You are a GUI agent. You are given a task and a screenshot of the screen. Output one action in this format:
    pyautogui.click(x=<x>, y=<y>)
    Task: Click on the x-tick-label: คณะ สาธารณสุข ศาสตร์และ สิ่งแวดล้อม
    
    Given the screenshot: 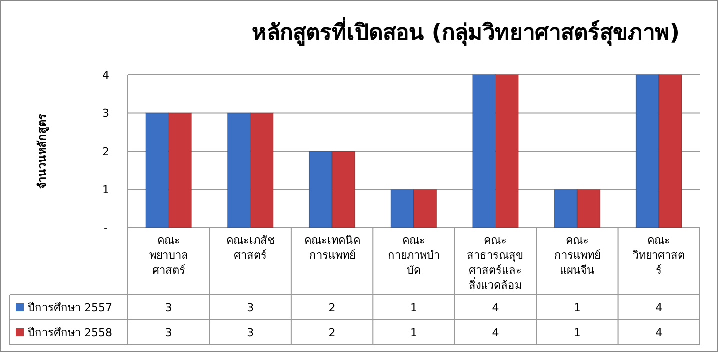 What is the action you would take?
    pyautogui.click(x=495, y=263)
    